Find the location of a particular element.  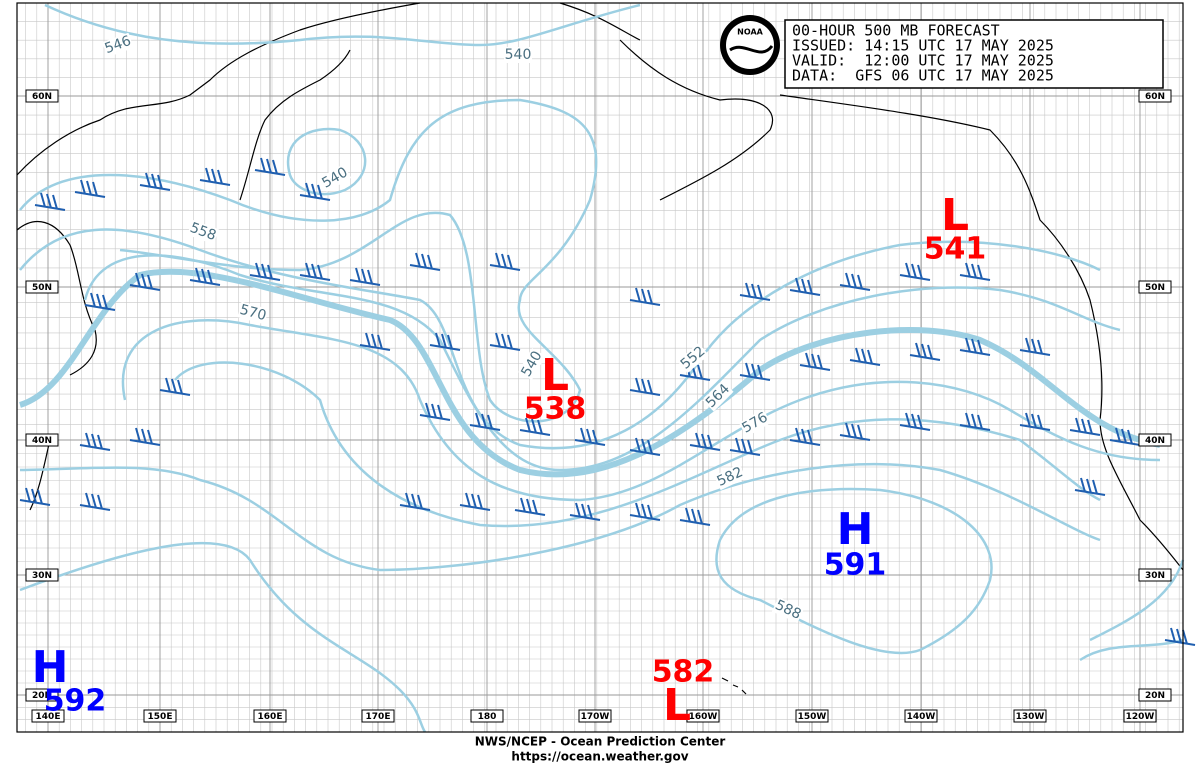

lon-label: 140W is located at coordinates (921, 717).